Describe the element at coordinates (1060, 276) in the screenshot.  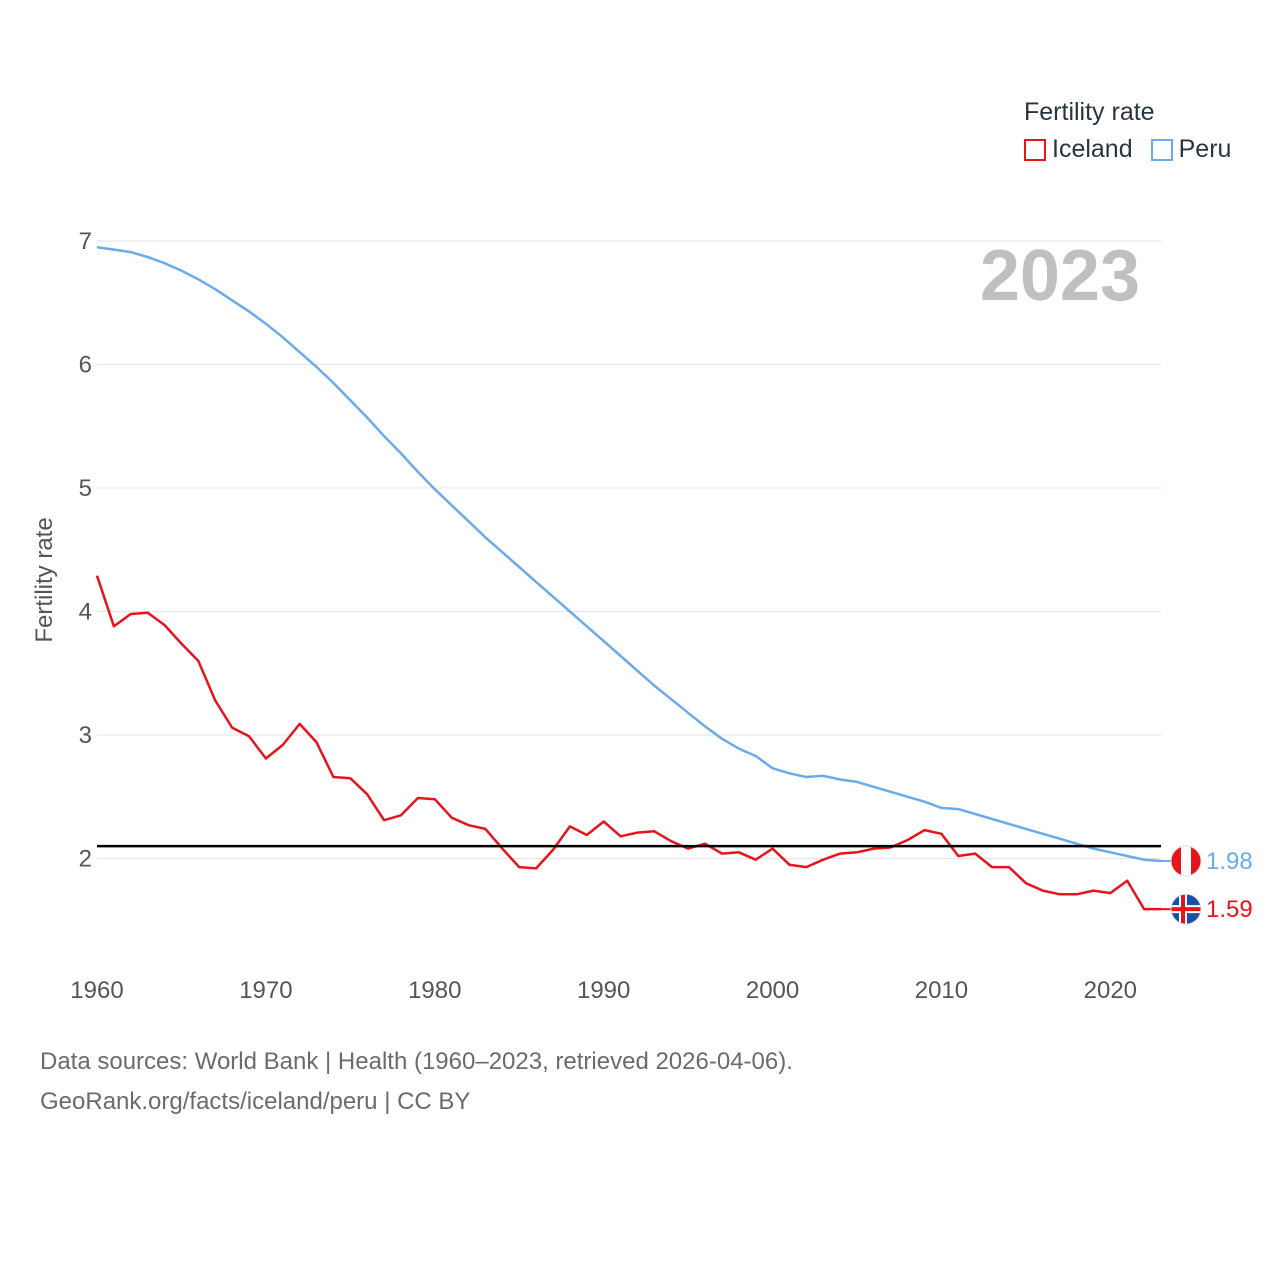
I see `year-watermark: 2023` at that location.